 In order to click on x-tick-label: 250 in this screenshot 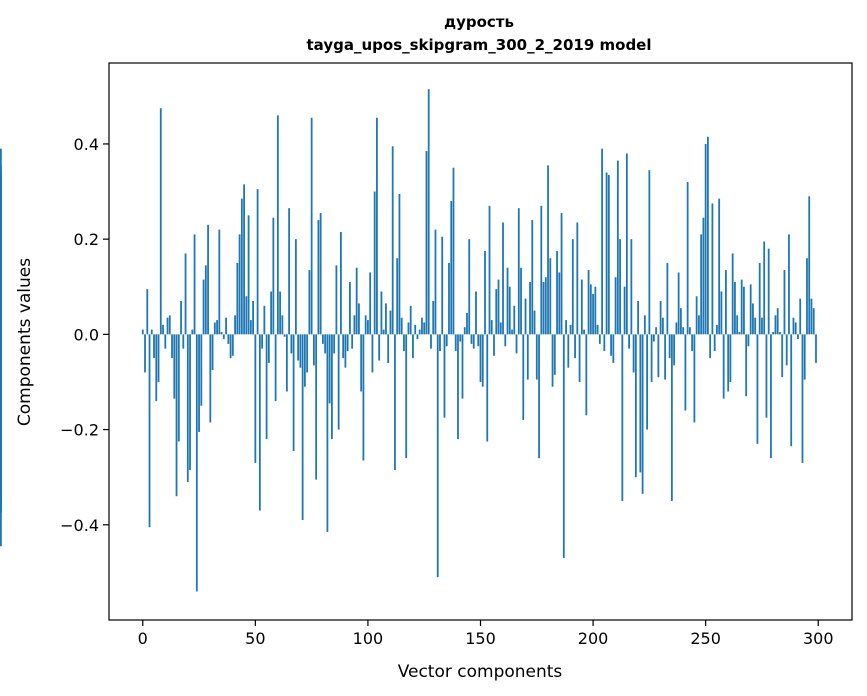, I will do `click(705, 638)`.